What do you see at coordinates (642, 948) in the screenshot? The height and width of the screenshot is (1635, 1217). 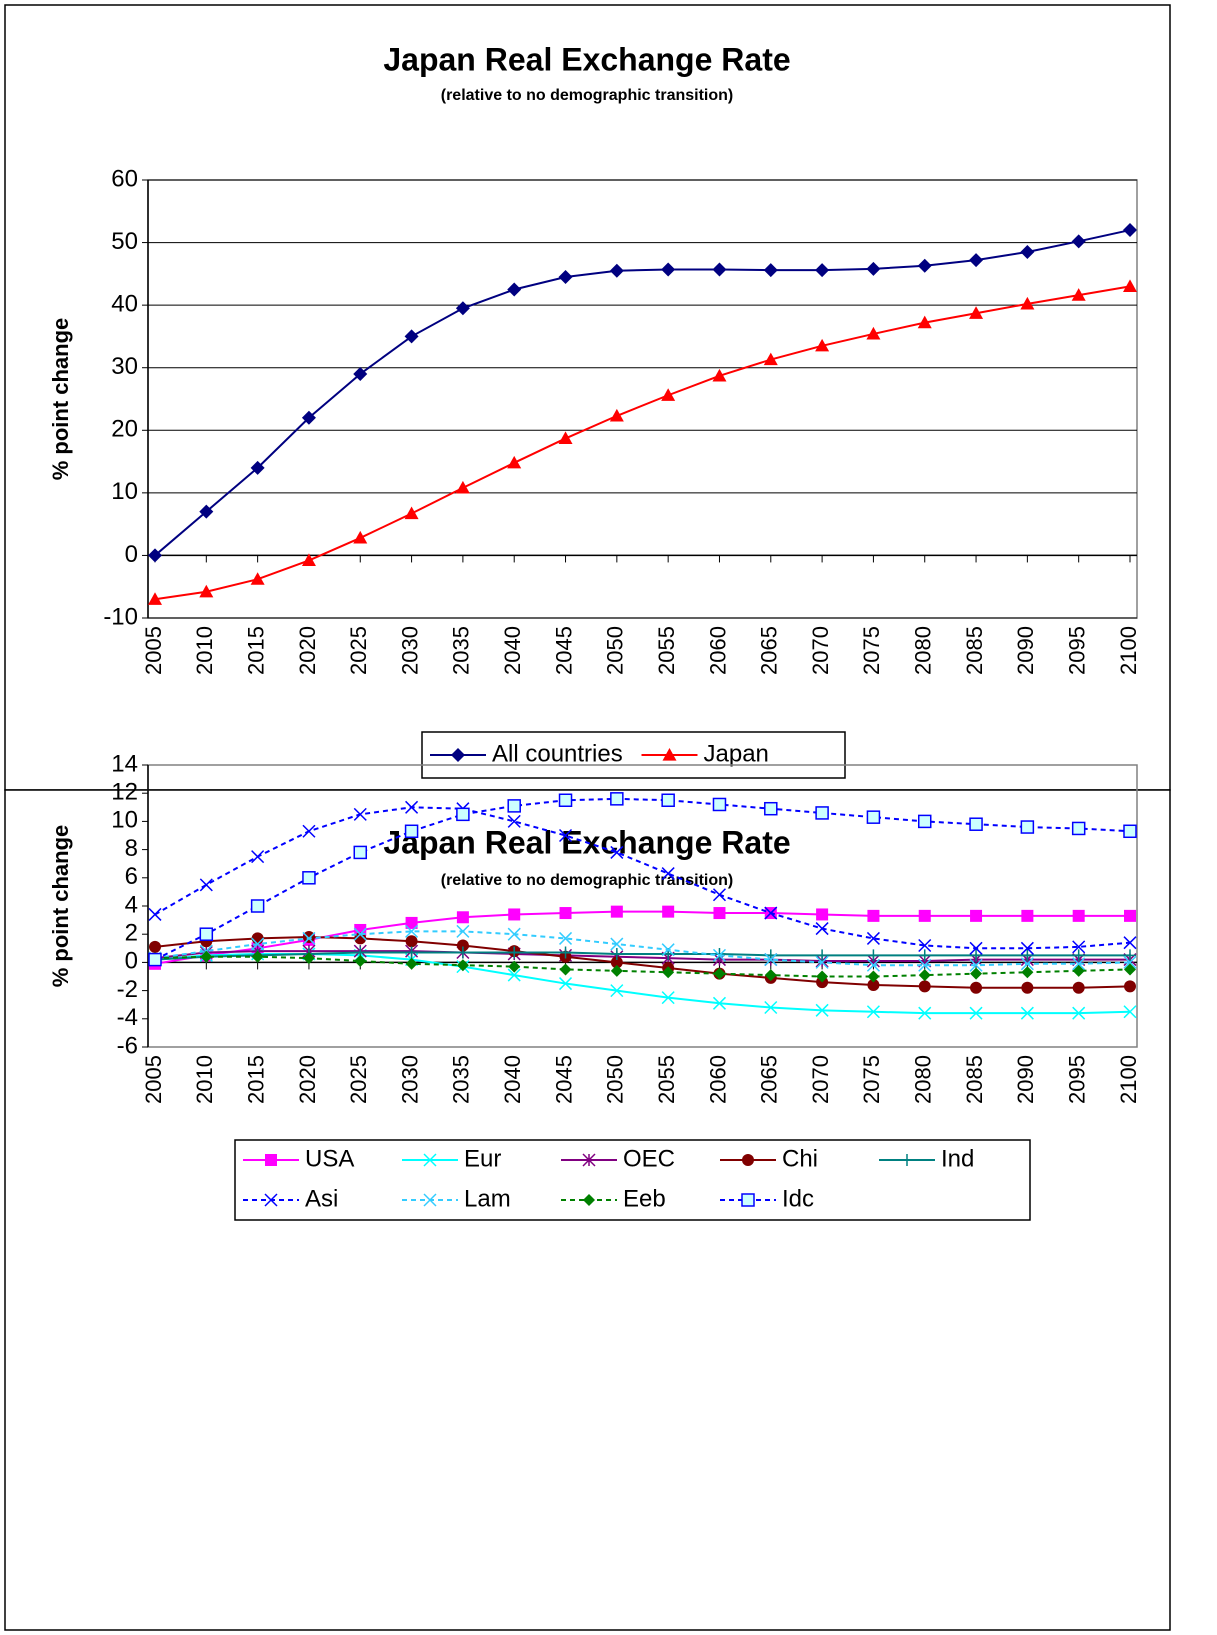 I see `series-line` at bounding box center [642, 948].